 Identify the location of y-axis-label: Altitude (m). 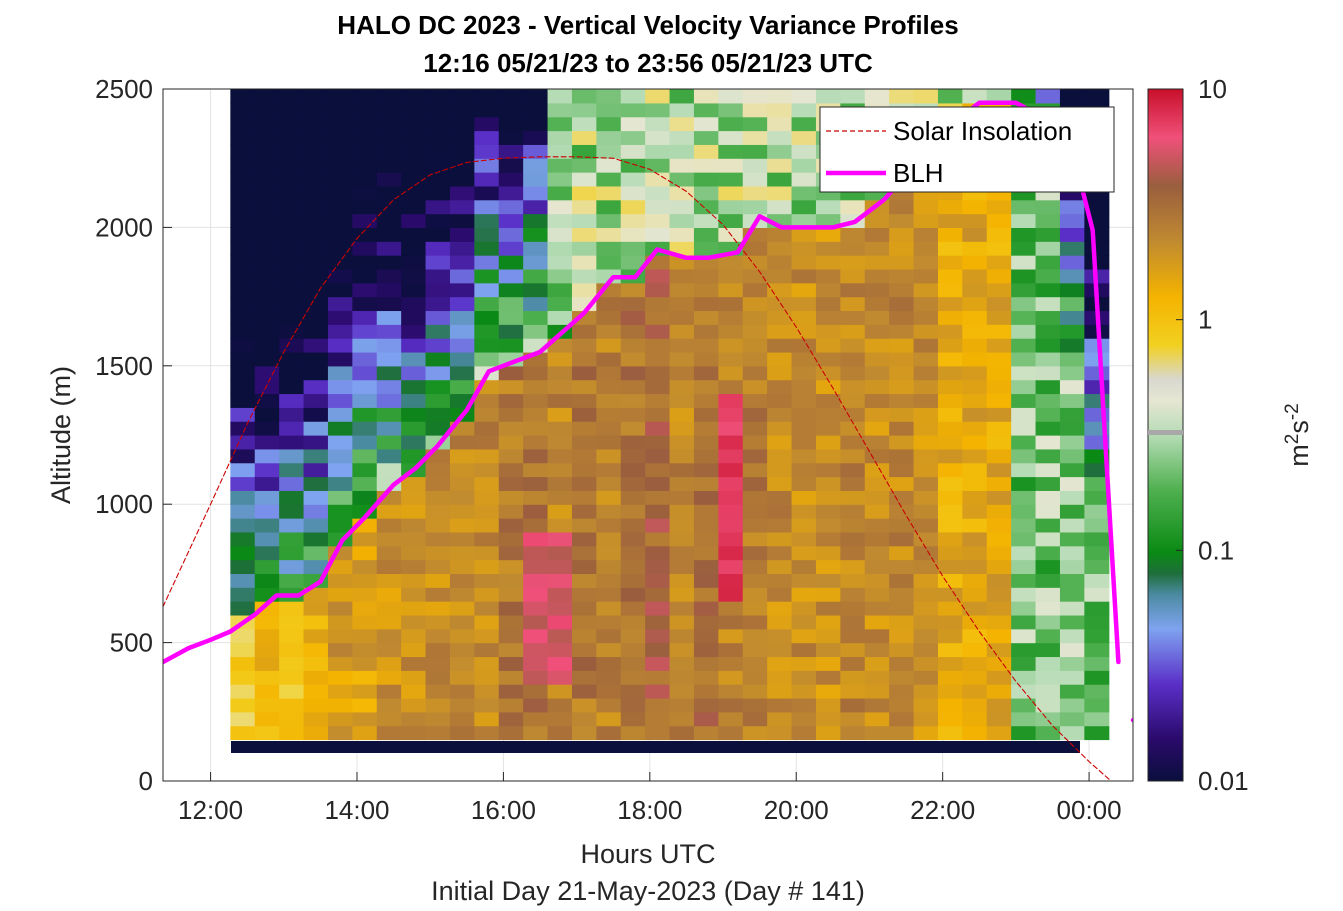
(61, 435).